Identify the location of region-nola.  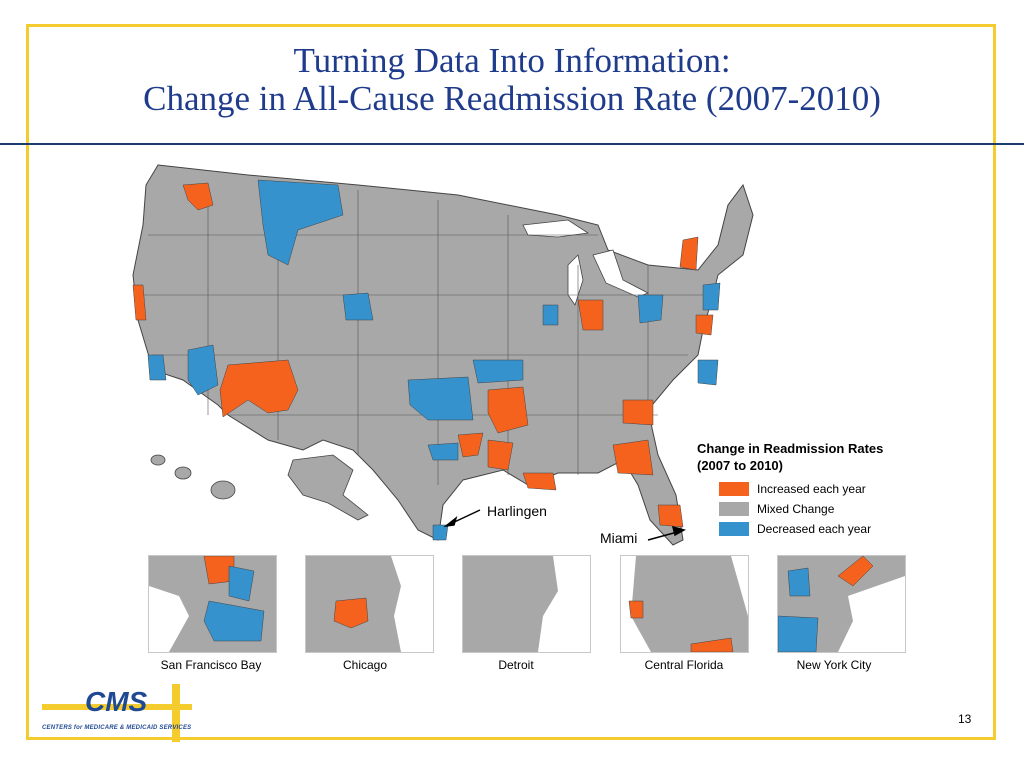
(539, 481).